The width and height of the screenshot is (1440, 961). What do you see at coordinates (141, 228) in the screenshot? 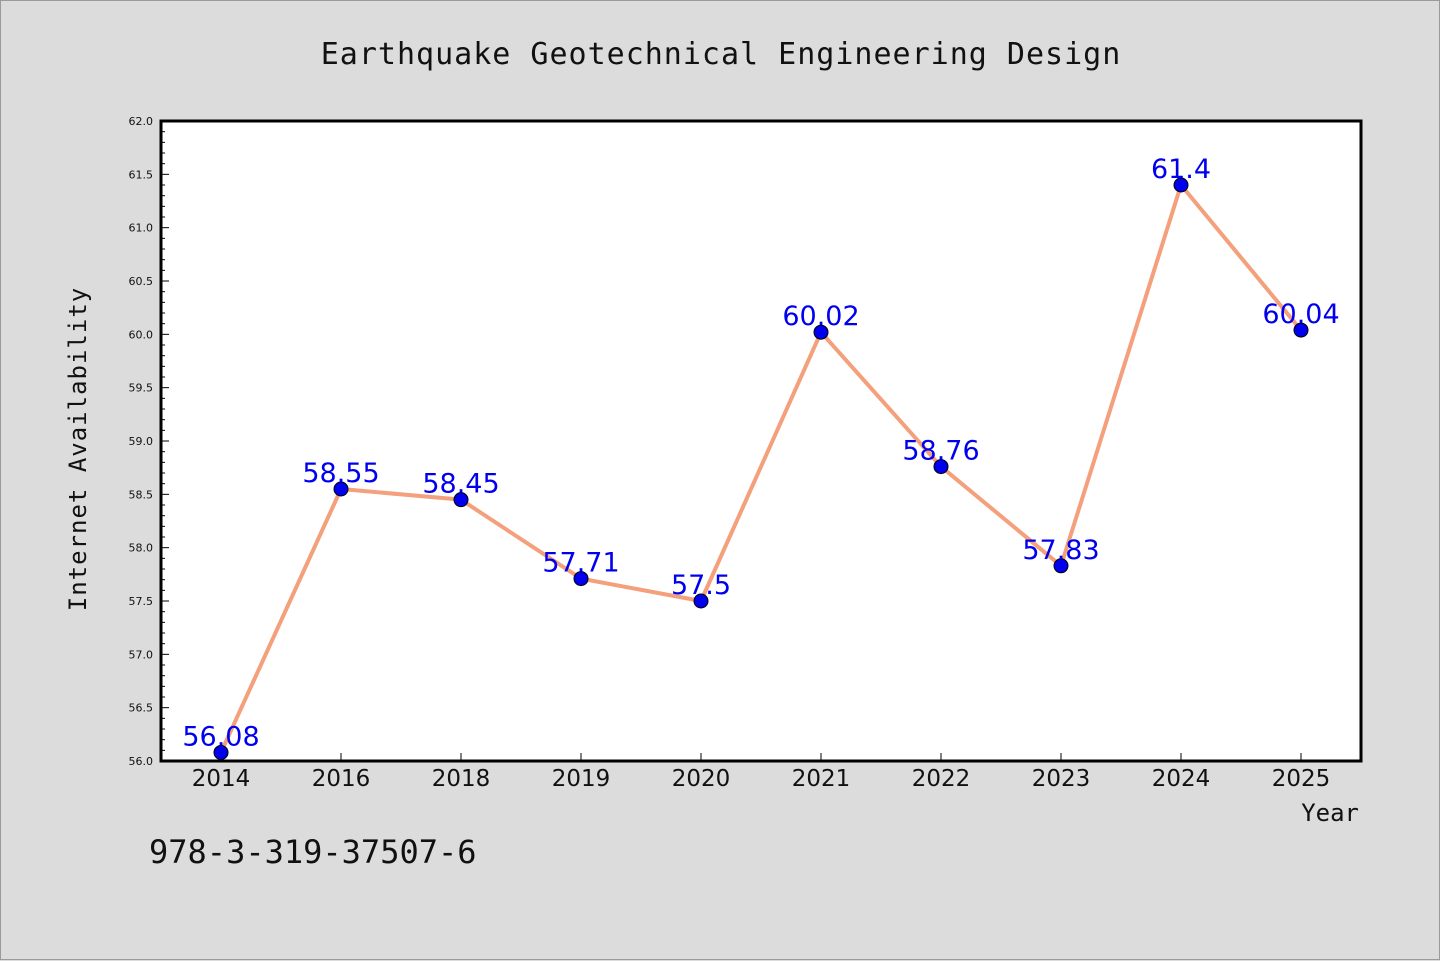
I see `y-tick-label: 61.0` at bounding box center [141, 228].